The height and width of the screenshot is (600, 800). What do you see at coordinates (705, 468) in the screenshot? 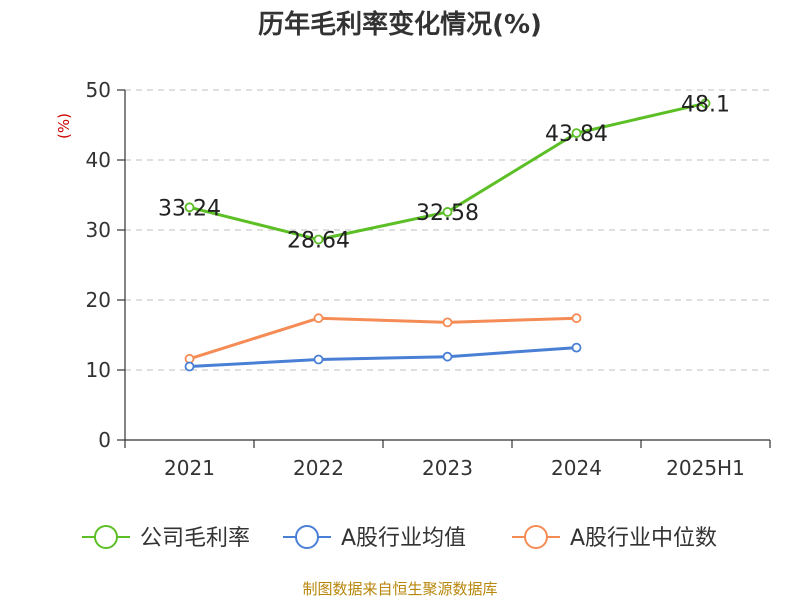
I see `x-tick-label: 2025H1` at bounding box center [705, 468].